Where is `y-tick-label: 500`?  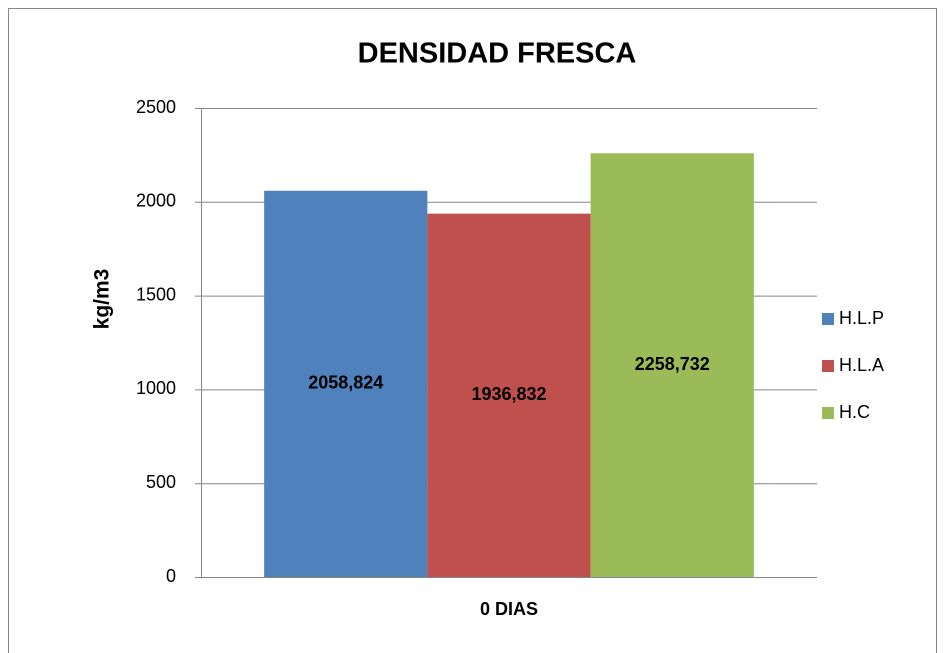
y-tick-label: 500 is located at coordinates (161, 482).